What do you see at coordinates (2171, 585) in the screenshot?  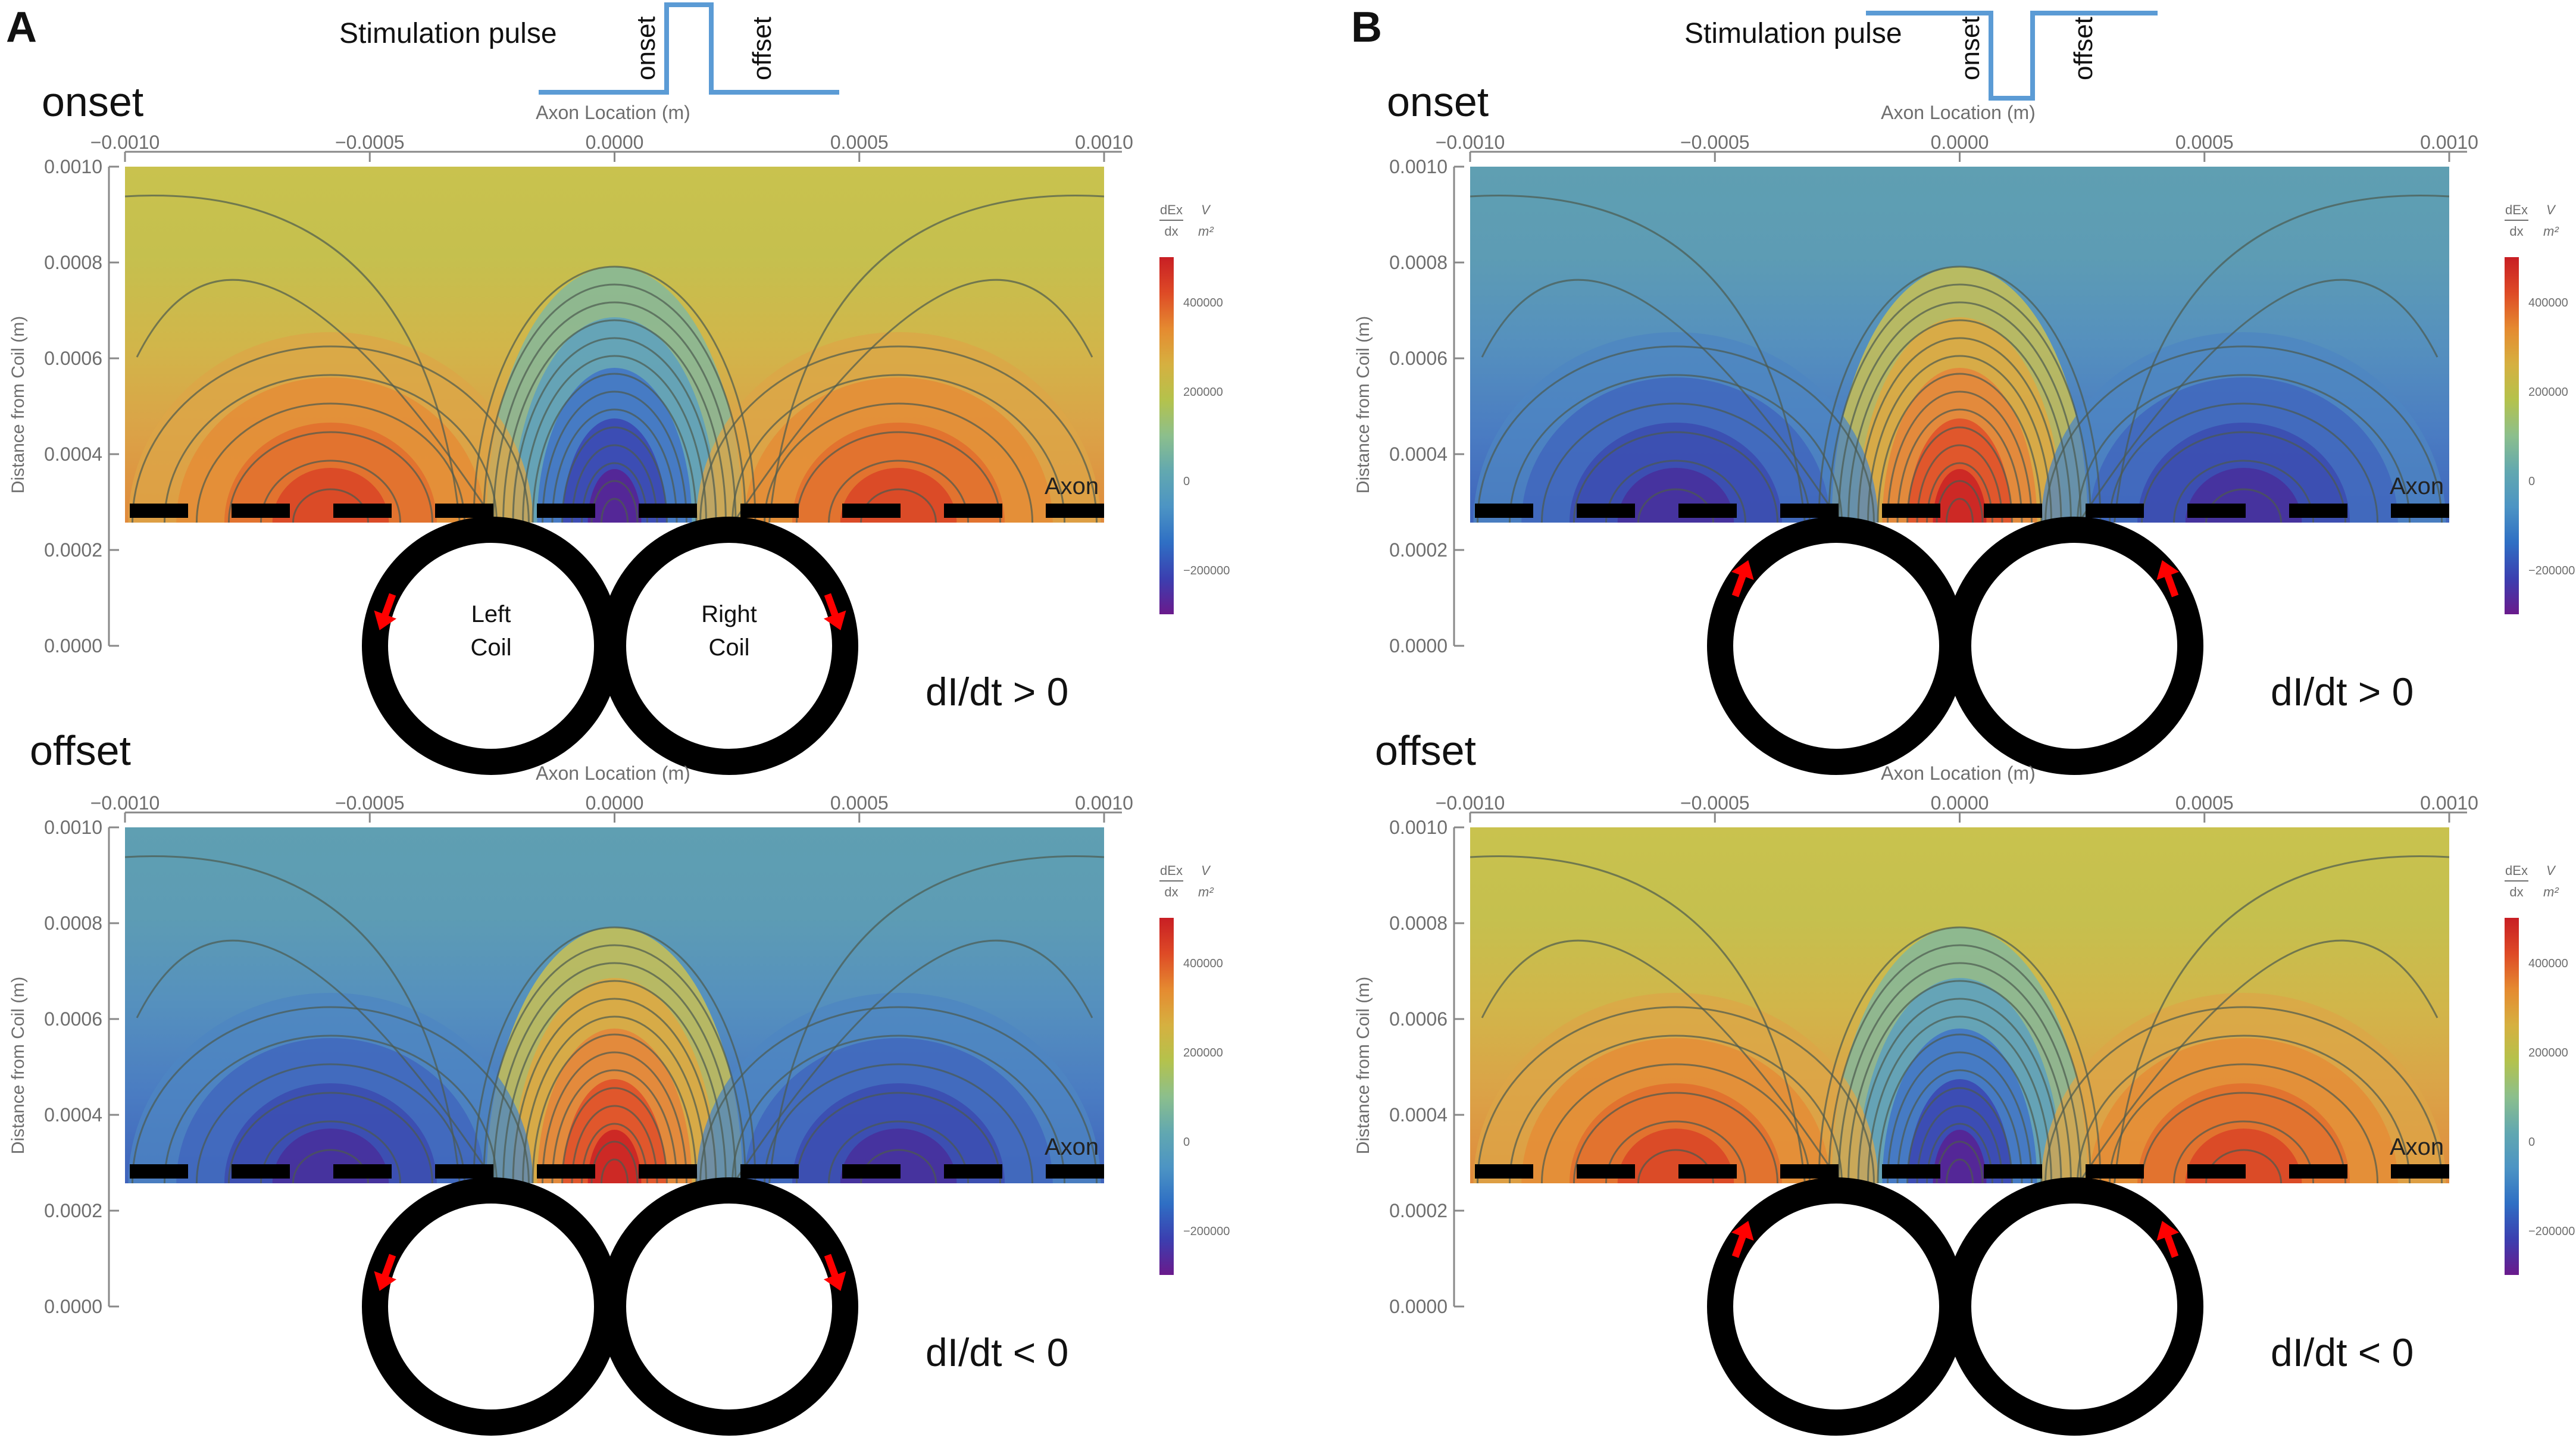 I see `arrow-shaft` at bounding box center [2171, 585].